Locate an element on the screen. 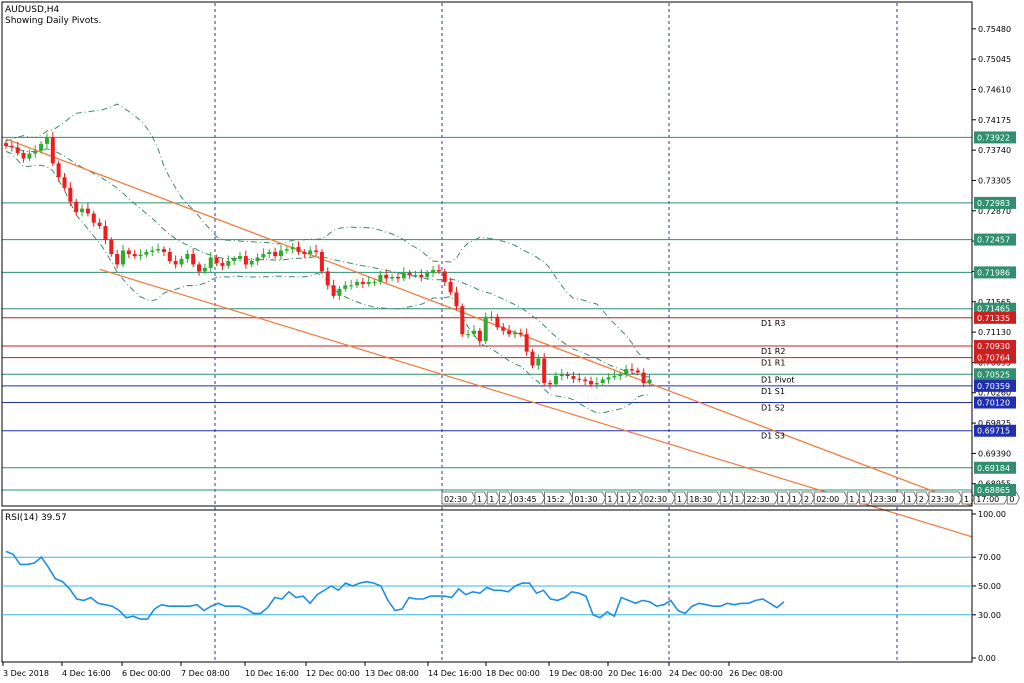  price-tag-label: 0.69715 is located at coordinates (993, 431).